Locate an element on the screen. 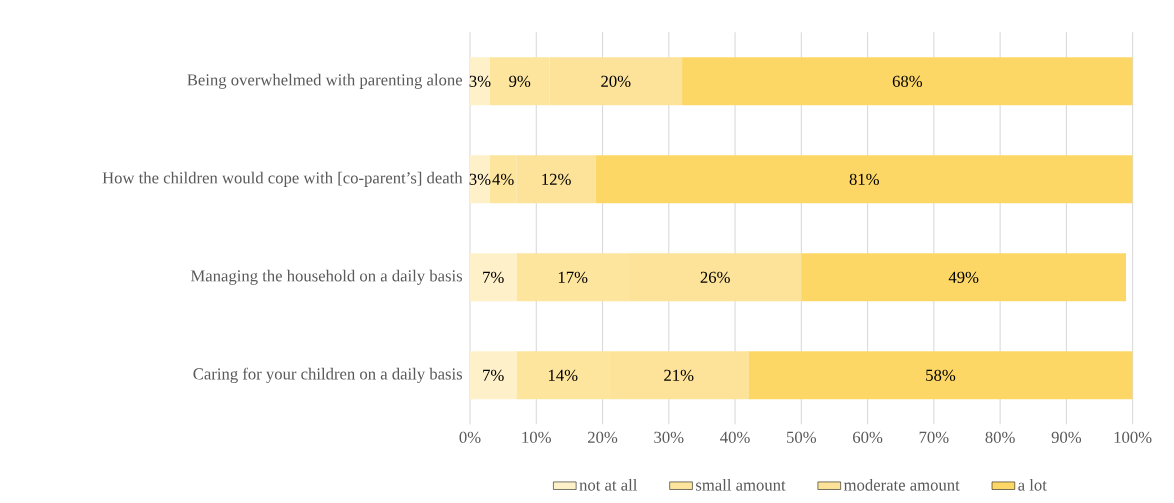 The image size is (1174, 503). y-tick-label: Managing the household on a daily basis is located at coordinates (326, 277).